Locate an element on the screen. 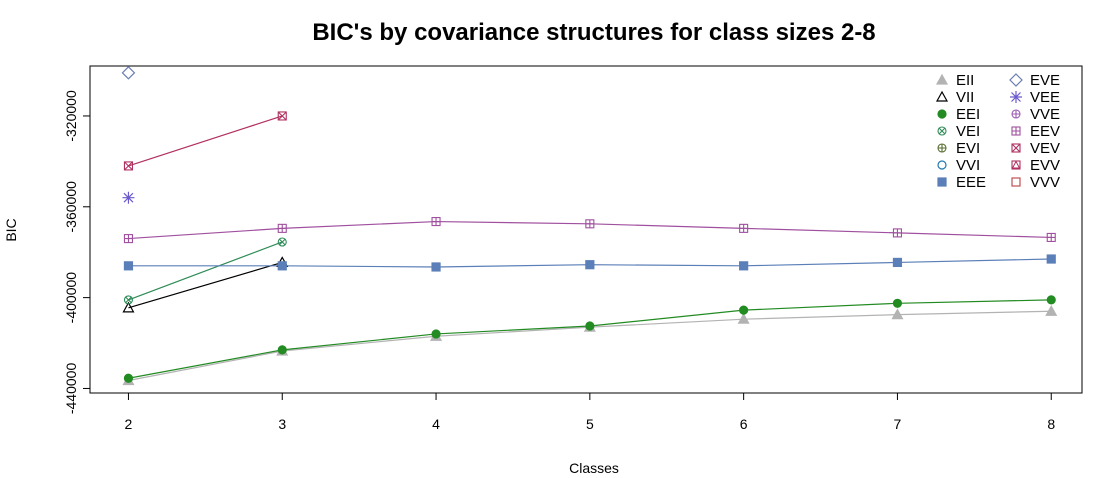  legend-item-evv: EVV is located at coordinates (1035, 165).